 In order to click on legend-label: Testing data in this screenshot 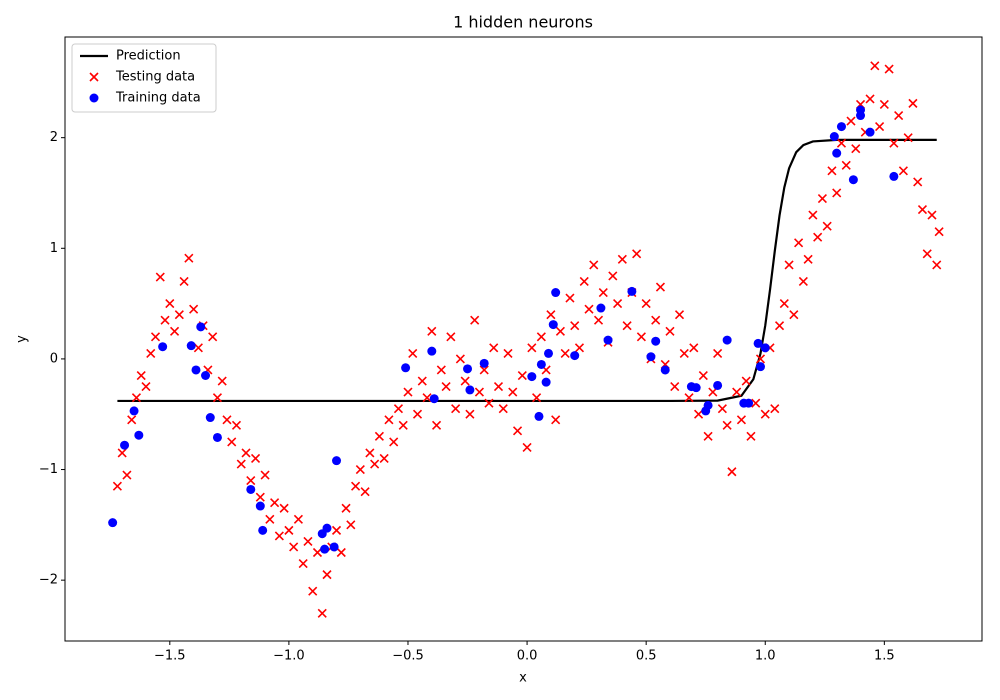, I will do `click(155, 77)`.